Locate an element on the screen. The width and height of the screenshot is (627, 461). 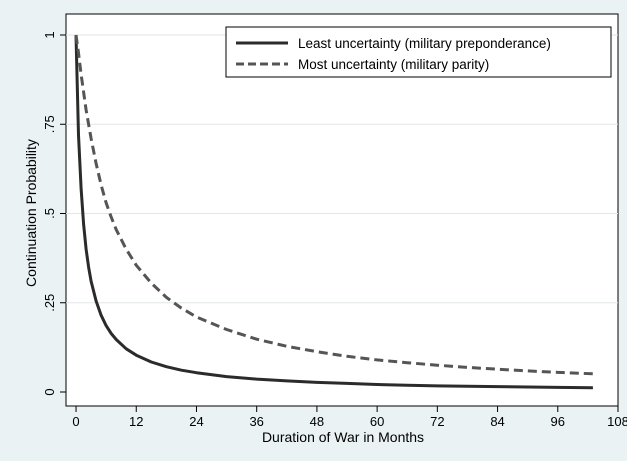
x-tick-label: 84 is located at coordinates (497, 421).